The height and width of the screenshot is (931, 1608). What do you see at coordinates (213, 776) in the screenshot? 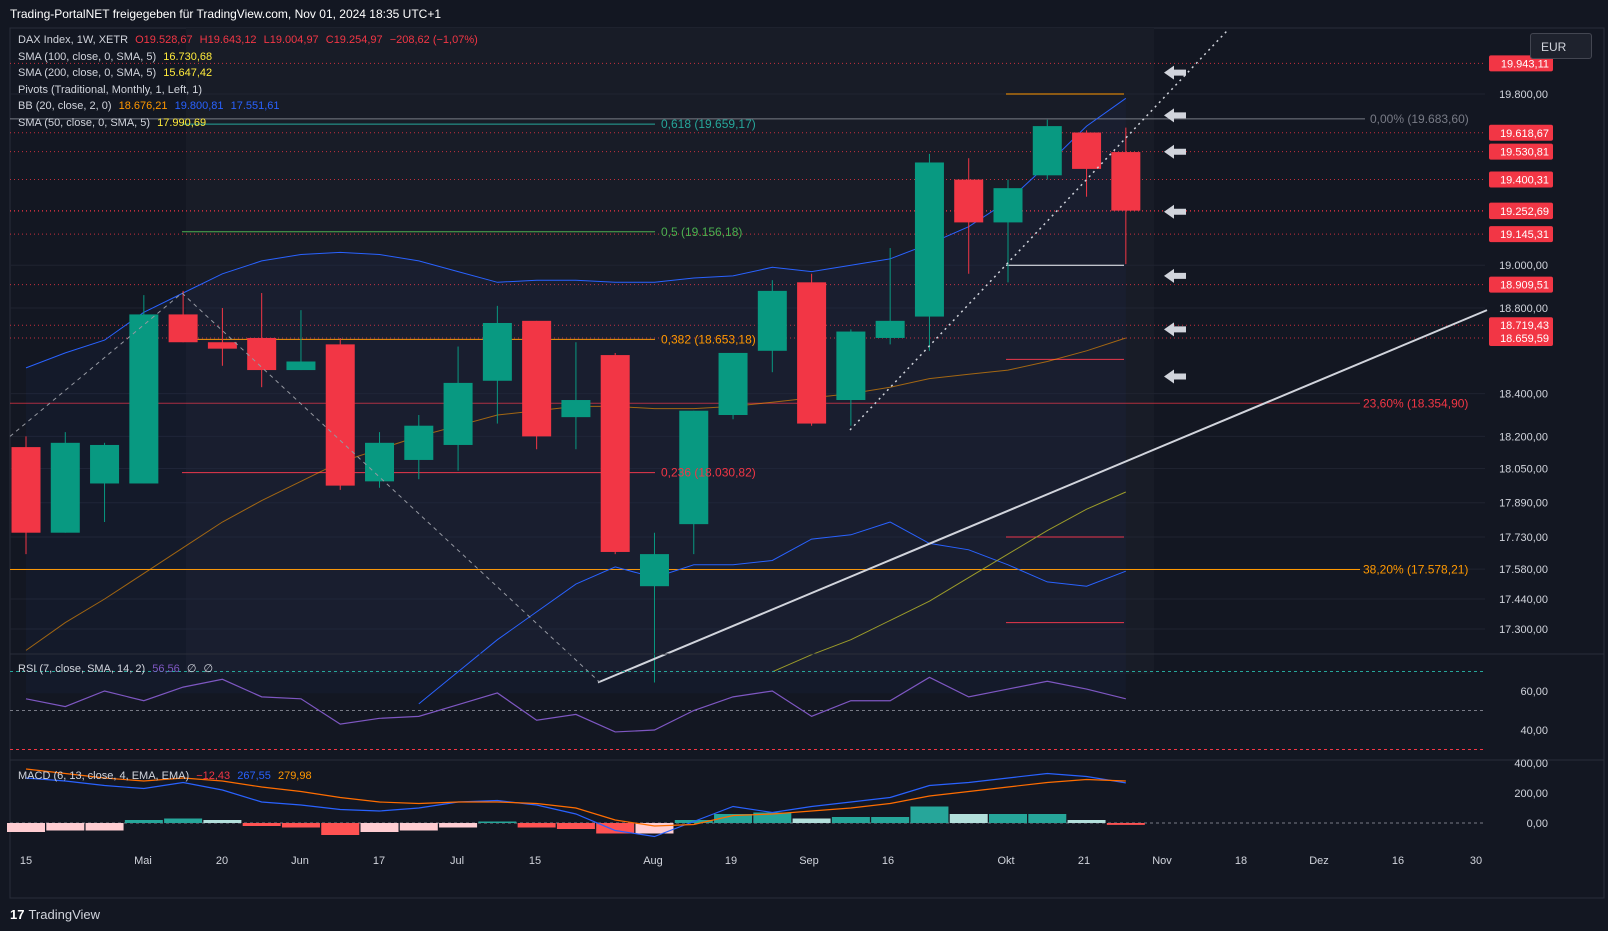
I see `legend-macd-hist: −12,43` at bounding box center [213, 776].